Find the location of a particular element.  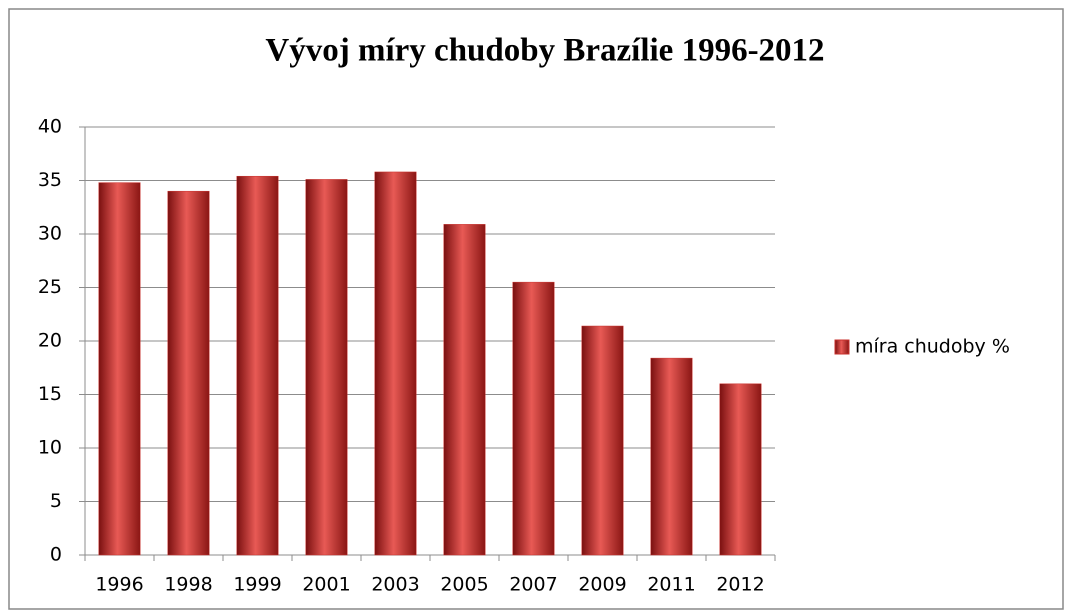

y-tick-label: 10 is located at coordinates (50, 448).